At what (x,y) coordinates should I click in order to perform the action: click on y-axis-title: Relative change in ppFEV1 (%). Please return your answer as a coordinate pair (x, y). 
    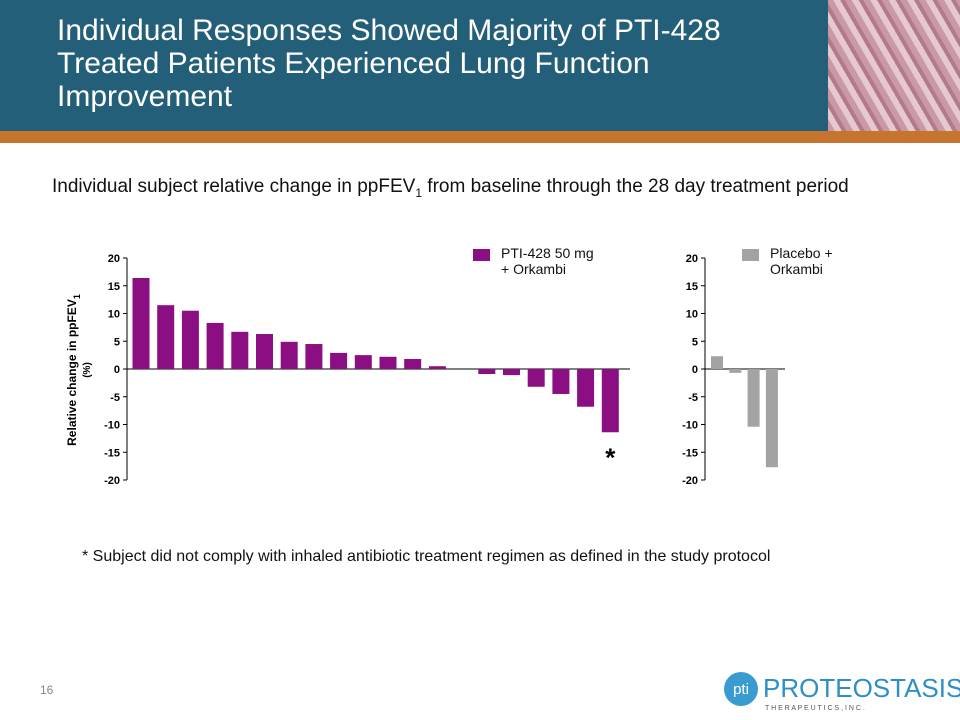
    Looking at the image, I should click on (79, 370).